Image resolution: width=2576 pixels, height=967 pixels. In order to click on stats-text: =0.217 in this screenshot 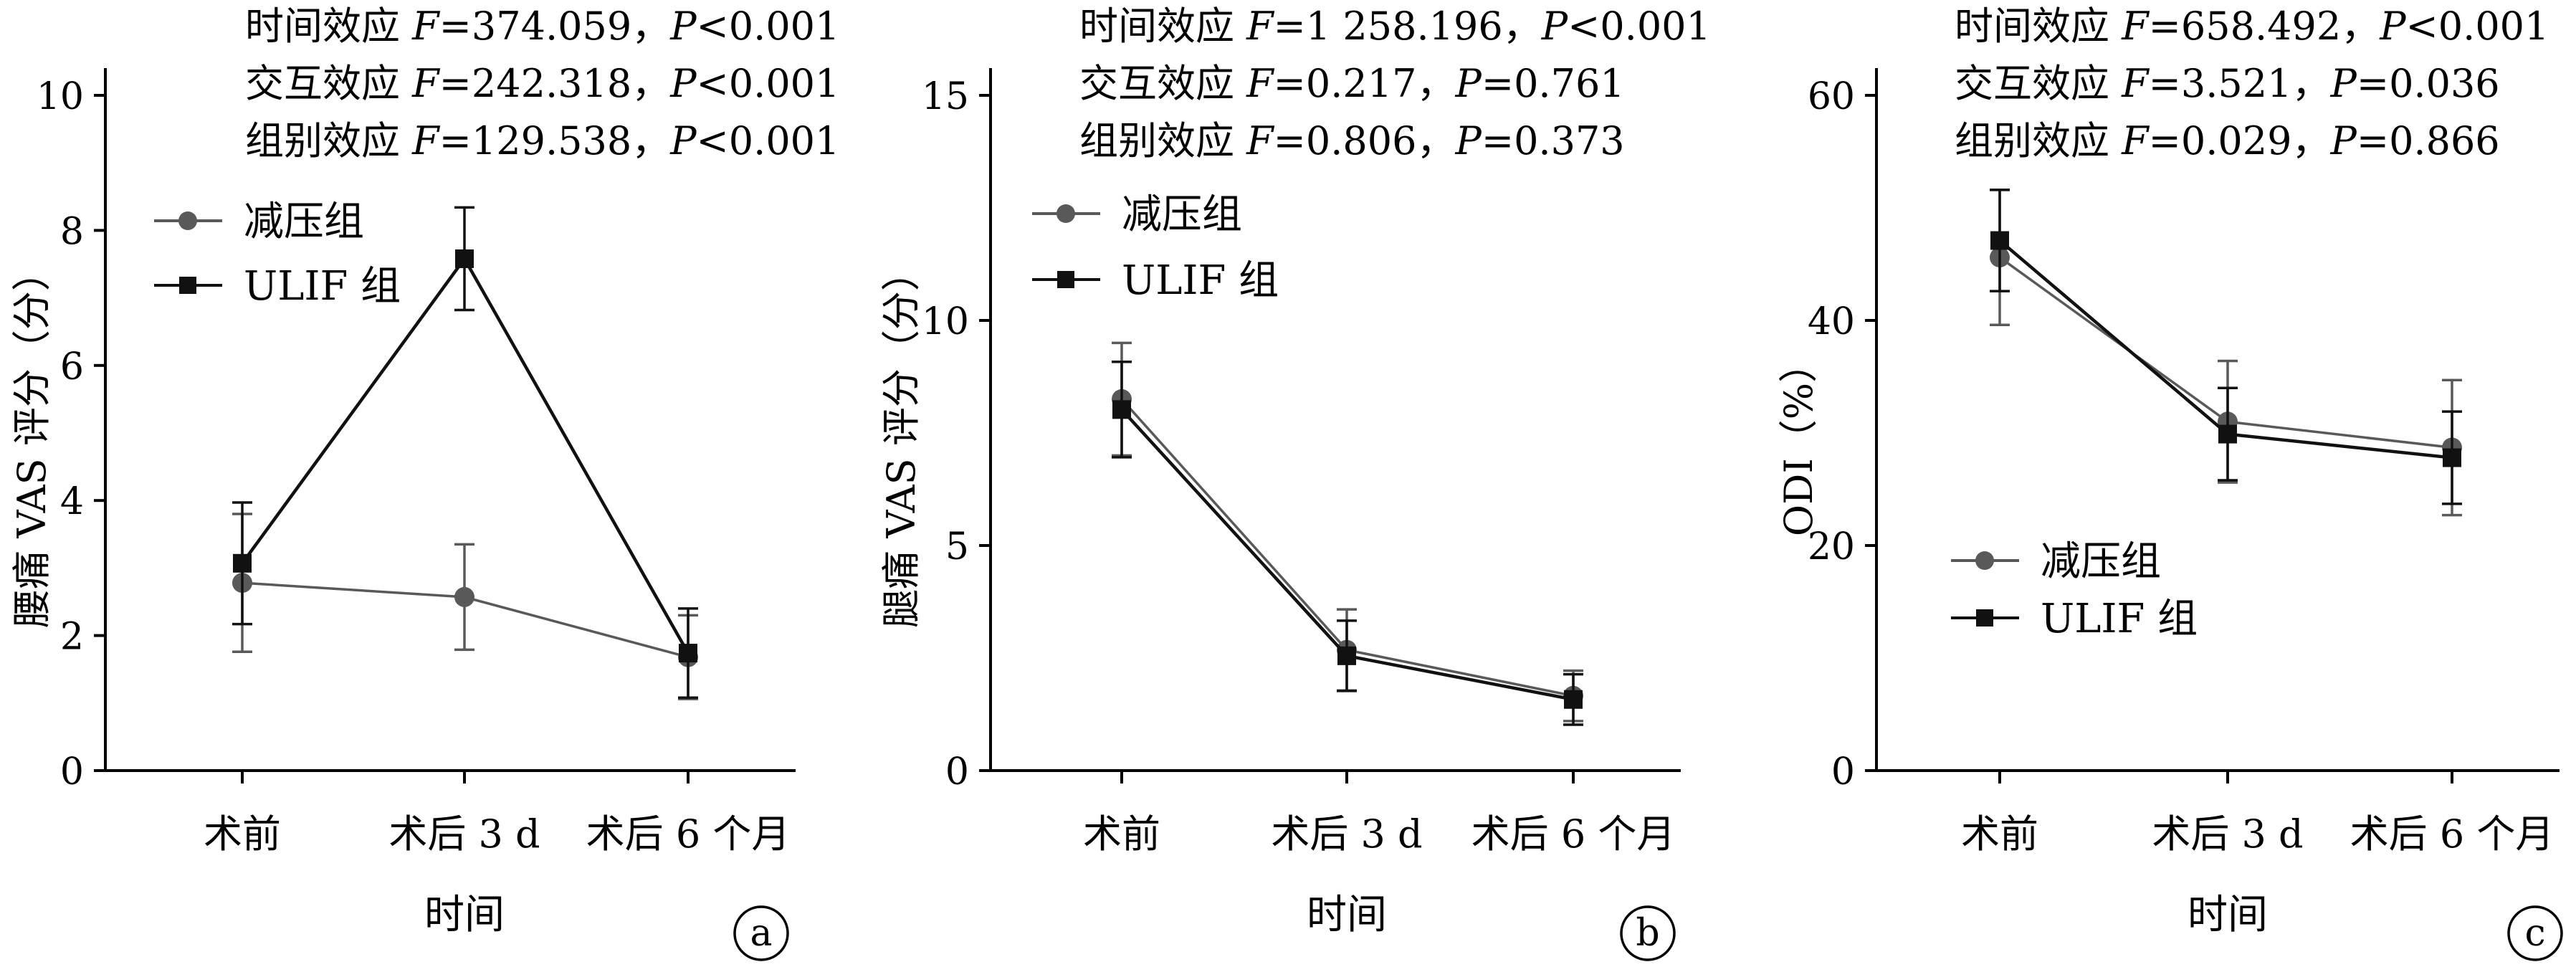, I will do `click(1345, 83)`.